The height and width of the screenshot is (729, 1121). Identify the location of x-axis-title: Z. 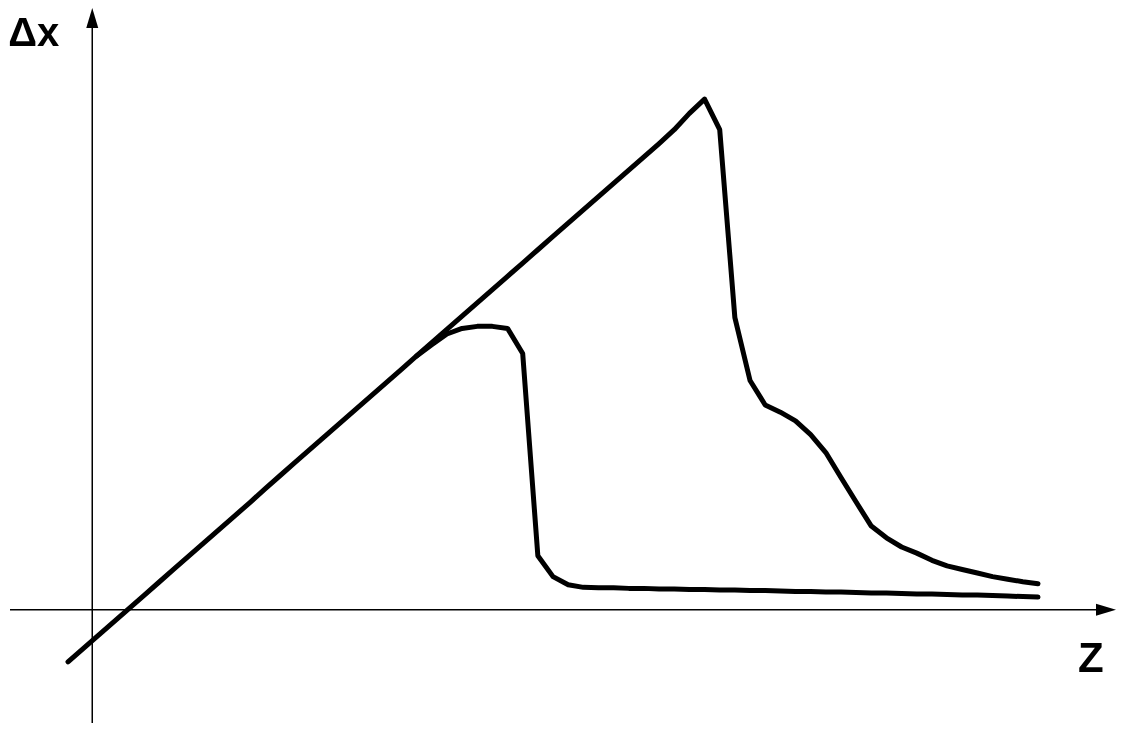
(1091, 657).